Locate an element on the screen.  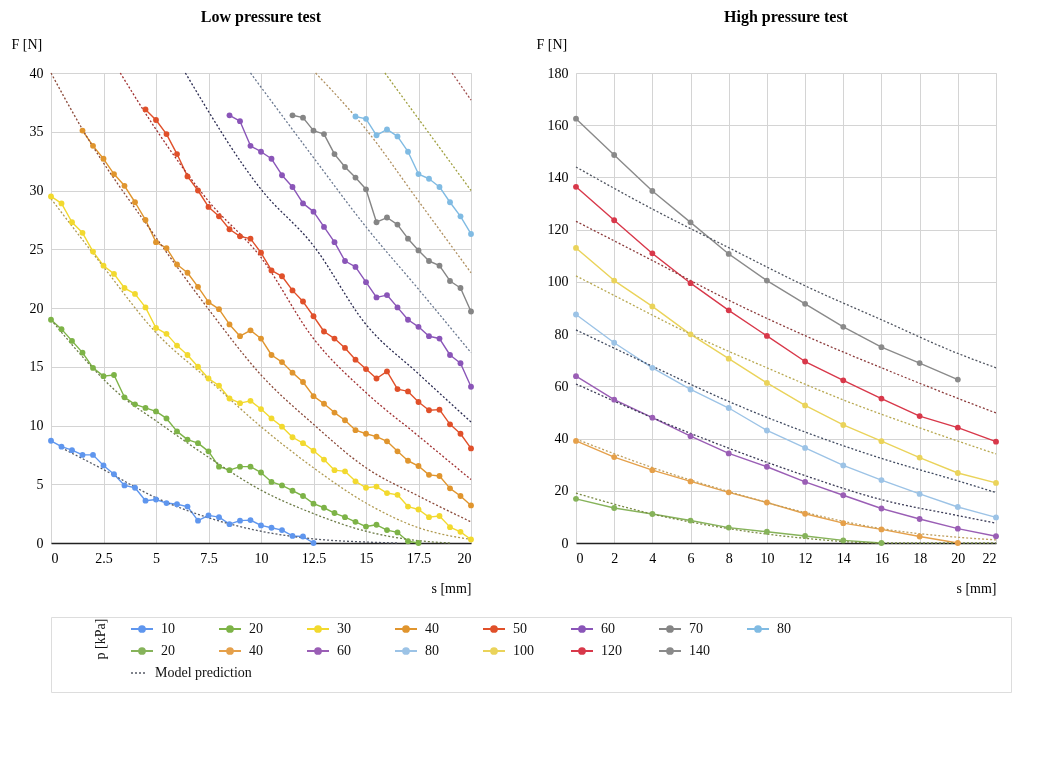
x-tick-label: 22 is located at coordinates (989, 558).